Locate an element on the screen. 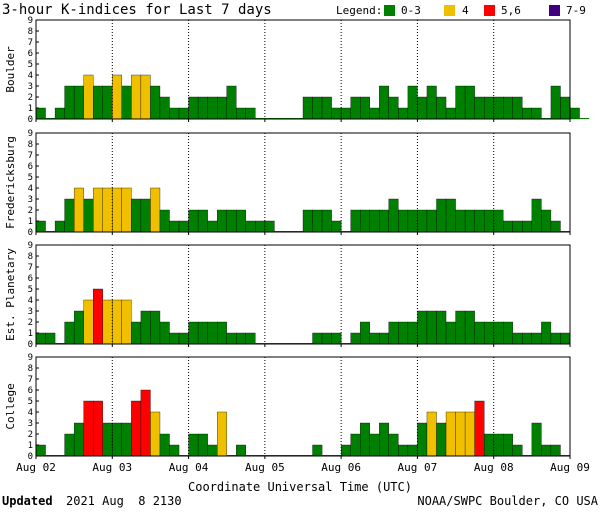 This screenshot has height=515, width=600. bars-fredericksburg is located at coordinates (302, 210).